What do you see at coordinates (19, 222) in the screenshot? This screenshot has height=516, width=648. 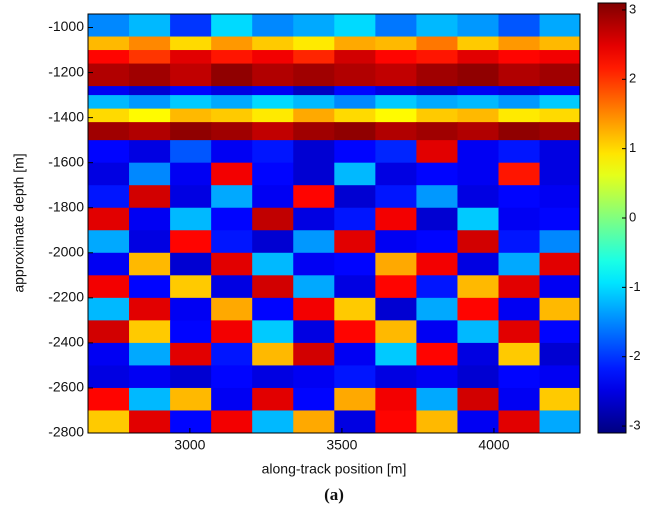 I see `y-axis-label: approximate depth [m]` at bounding box center [19, 222].